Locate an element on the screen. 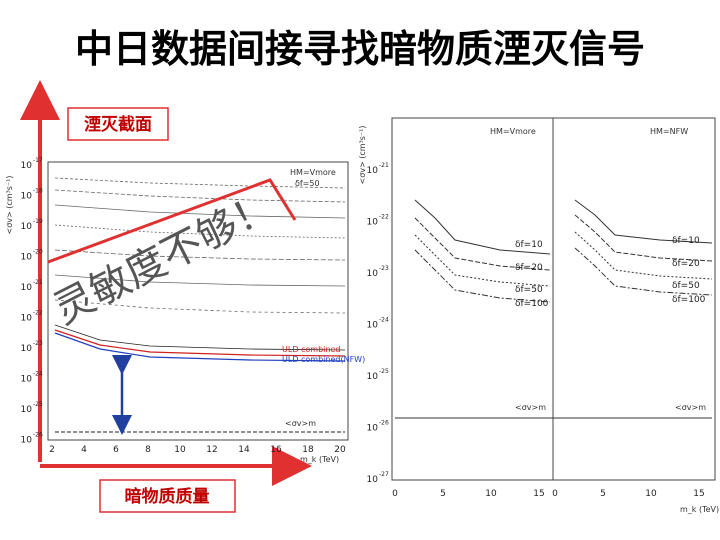  x-tick-label: 14 is located at coordinates (244, 450).